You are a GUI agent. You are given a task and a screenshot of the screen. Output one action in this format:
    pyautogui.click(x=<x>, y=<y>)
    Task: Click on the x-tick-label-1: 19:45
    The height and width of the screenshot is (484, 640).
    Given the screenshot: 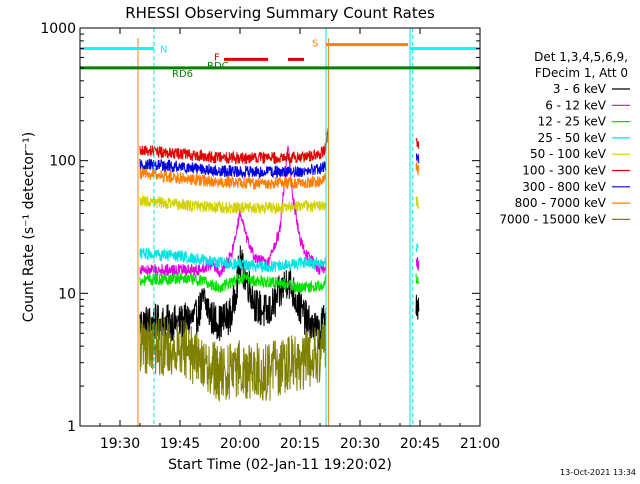 What is the action you would take?
    pyautogui.click(x=180, y=444)
    